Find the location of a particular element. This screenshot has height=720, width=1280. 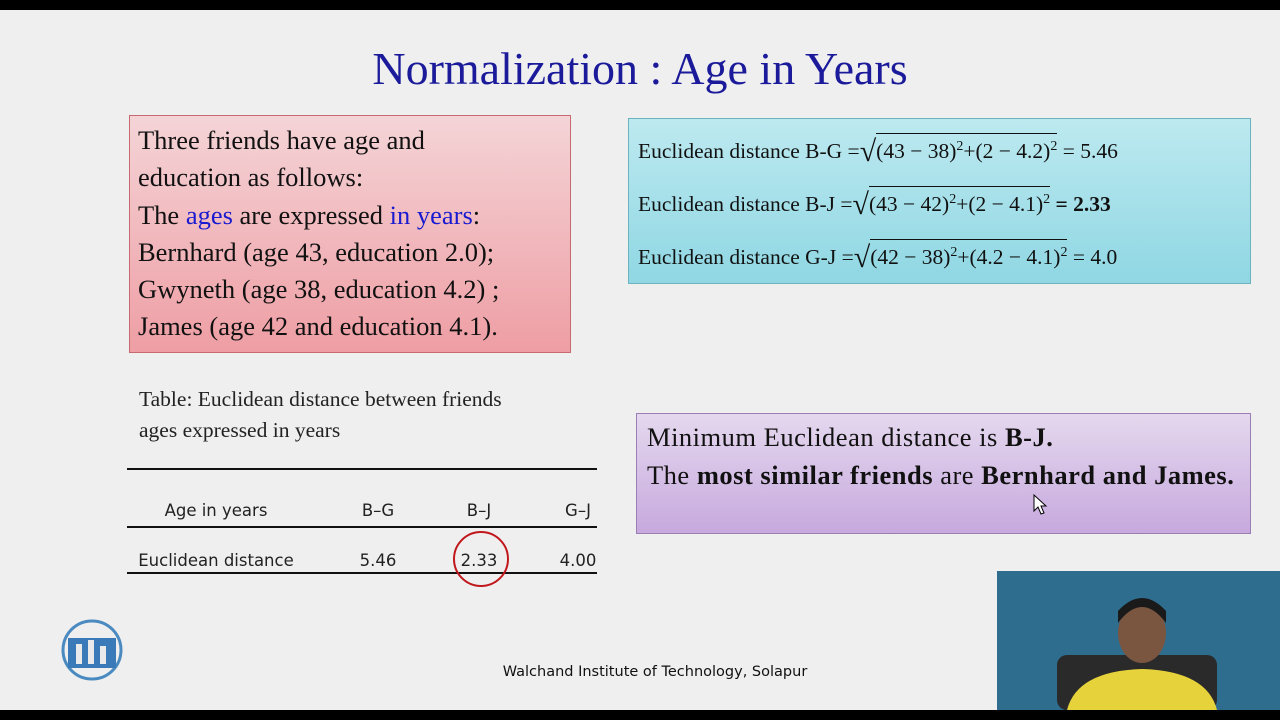

radicand: (43 − 38)2+(2 − 4.2)2 is located at coordinates (967, 148).